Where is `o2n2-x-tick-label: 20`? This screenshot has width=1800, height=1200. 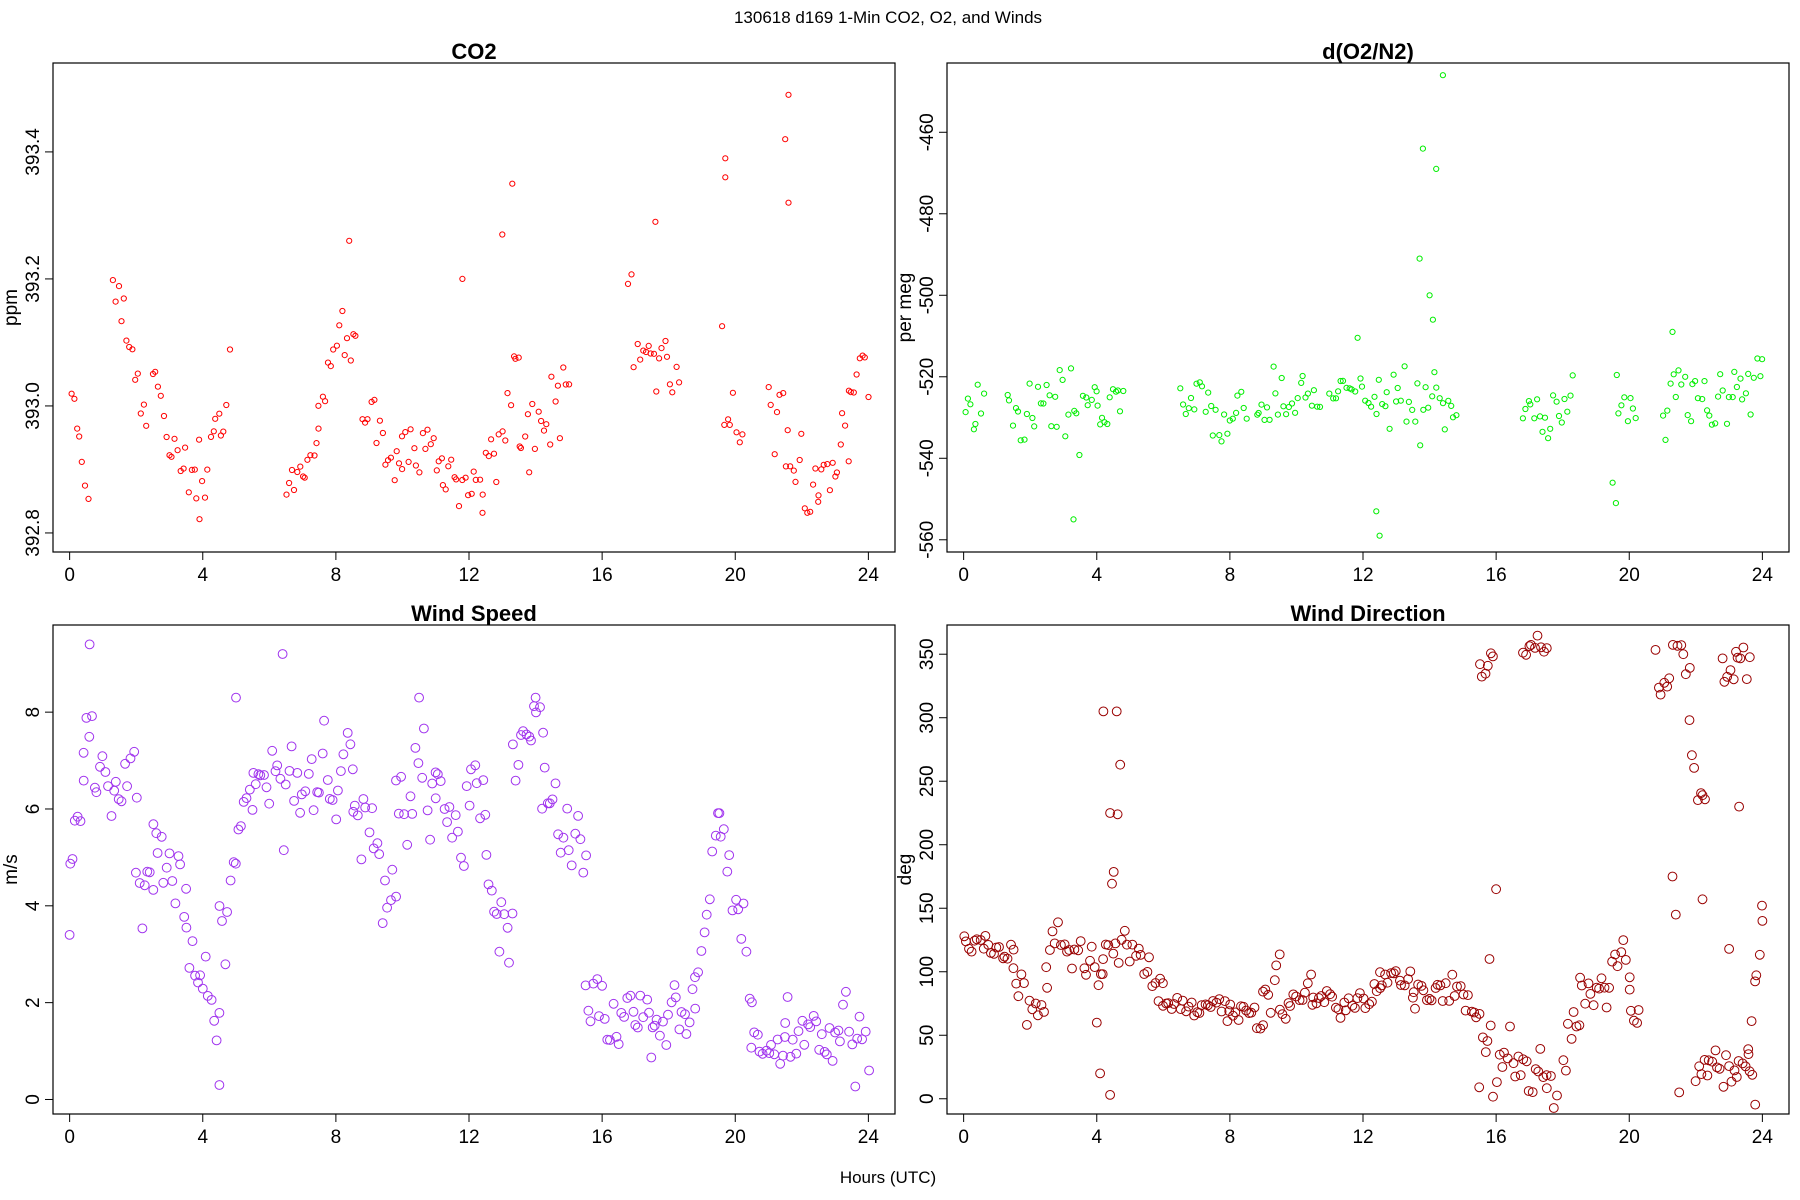 o2n2-x-tick-label: 20 is located at coordinates (1629, 575).